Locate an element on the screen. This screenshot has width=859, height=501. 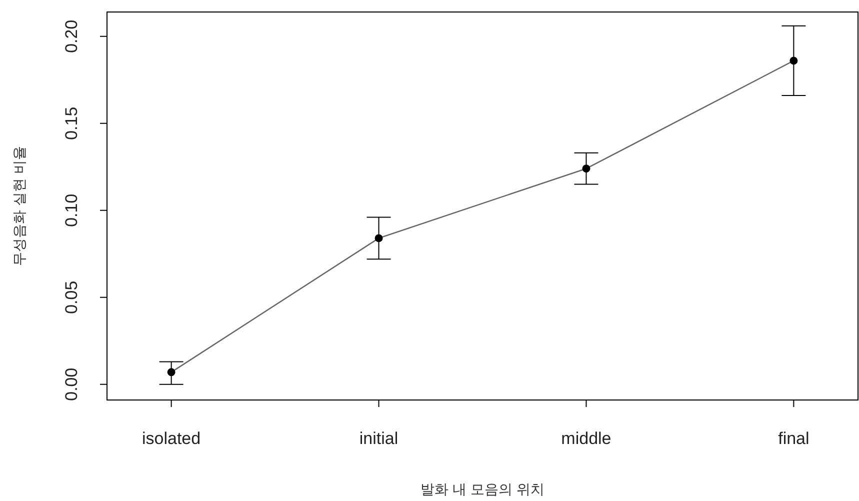
x-tick-label: middle is located at coordinates (586, 438).